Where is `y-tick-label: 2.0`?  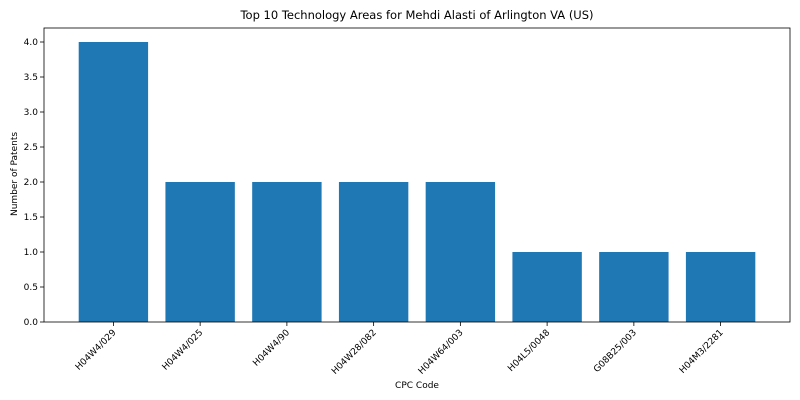 y-tick-label: 2.0 is located at coordinates (31, 183).